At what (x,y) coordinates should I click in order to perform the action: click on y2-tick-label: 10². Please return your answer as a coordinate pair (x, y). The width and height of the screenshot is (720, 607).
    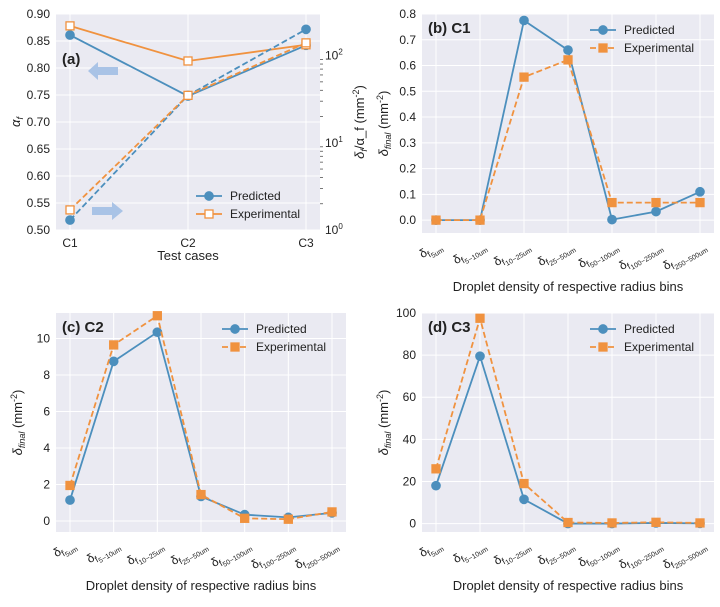
    Looking at the image, I should click on (334, 55).